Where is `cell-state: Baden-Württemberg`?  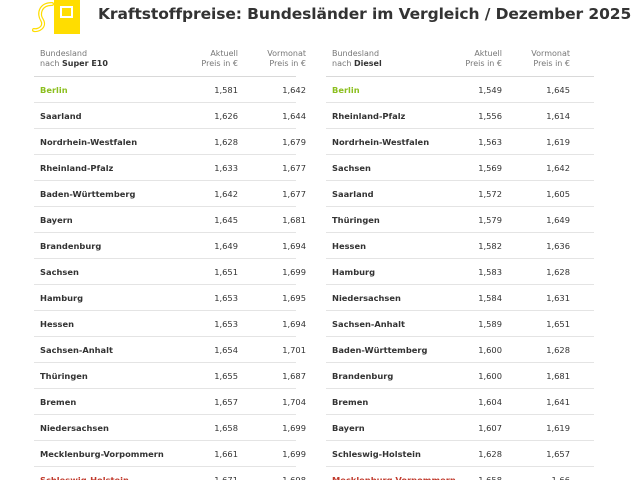 cell-state: Baden-Württemberg is located at coordinates (380, 350).